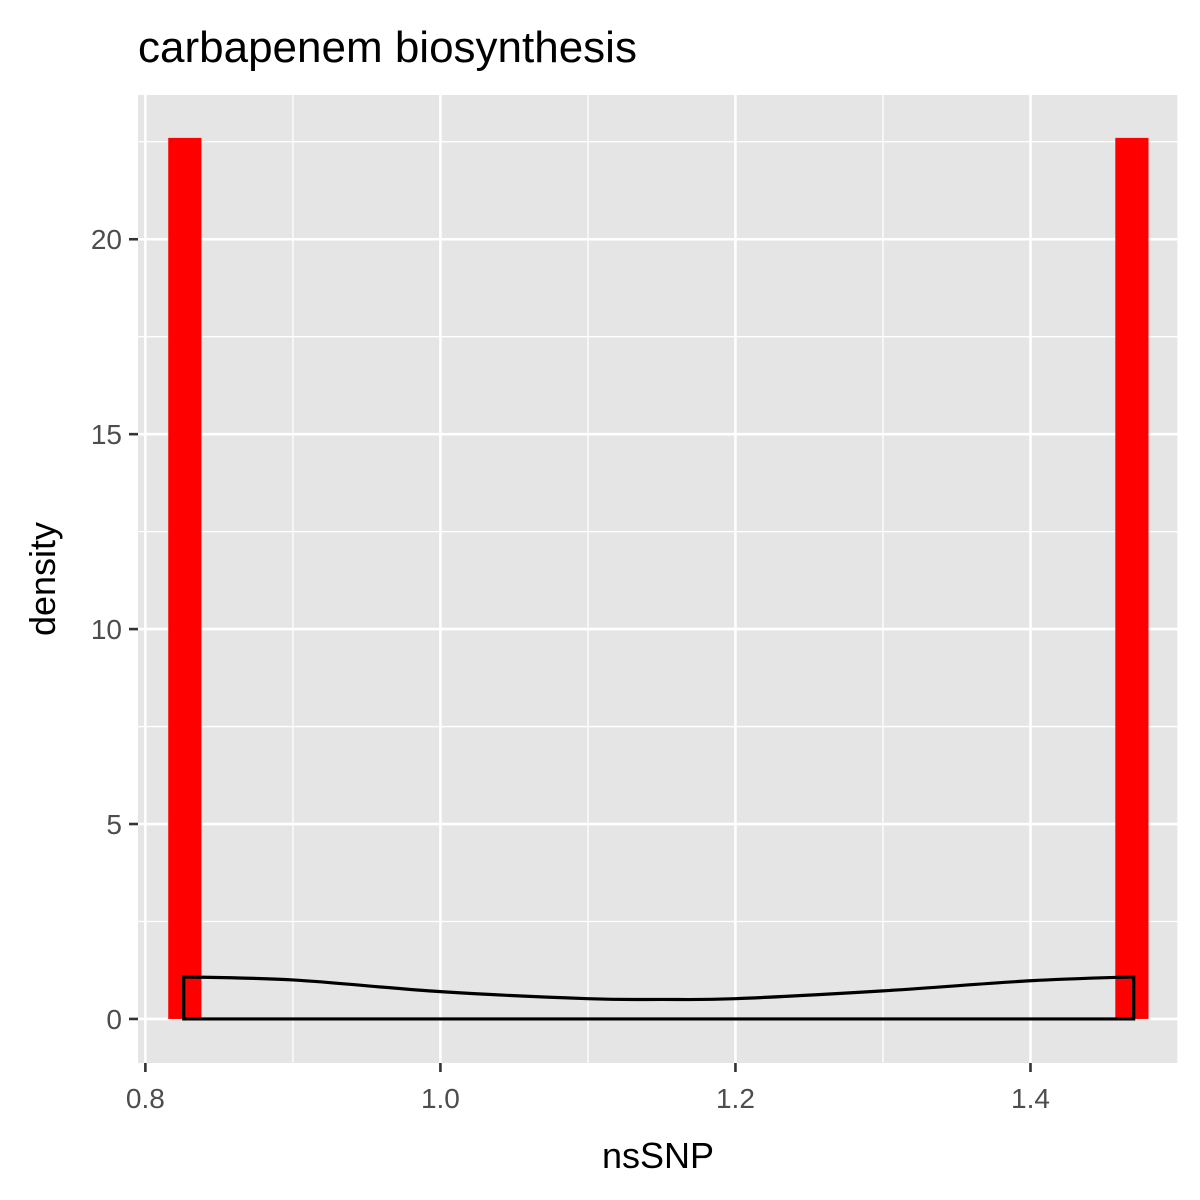 The image size is (1200, 1200). What do you see at coordinates (114, 824) in the screenshot?
I see `y-tick-label: 5` at bounding box center [114, 824].